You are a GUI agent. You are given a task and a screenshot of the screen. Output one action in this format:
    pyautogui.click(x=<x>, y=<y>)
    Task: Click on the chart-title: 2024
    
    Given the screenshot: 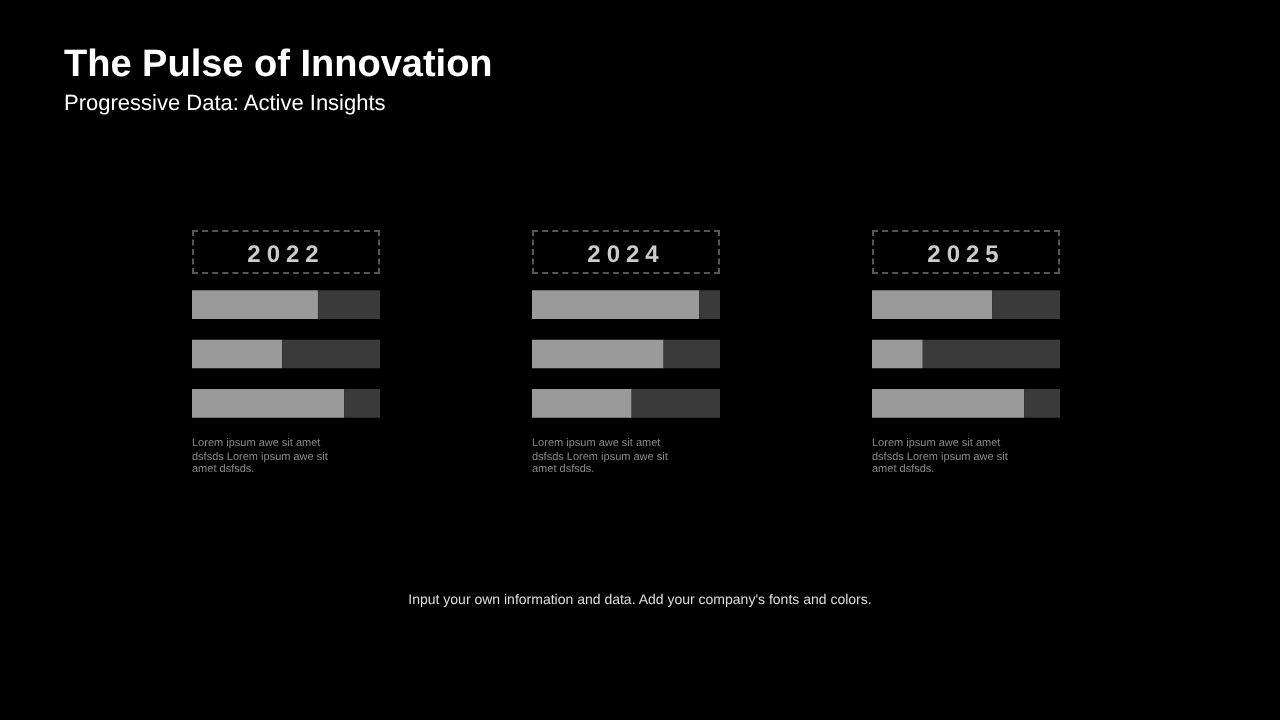 What is the action you would take?
    pyautogui.click(x=626, y=252)
    